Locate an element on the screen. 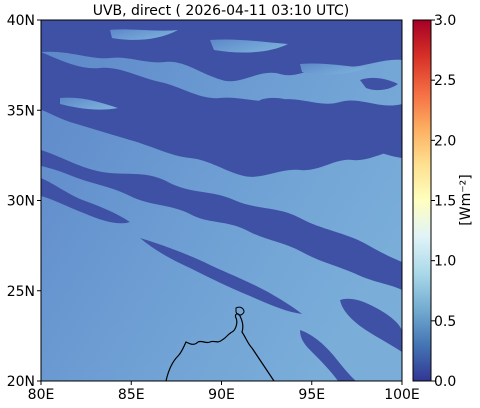  x-tick-label: 80E is located at coordinates (41, 395).